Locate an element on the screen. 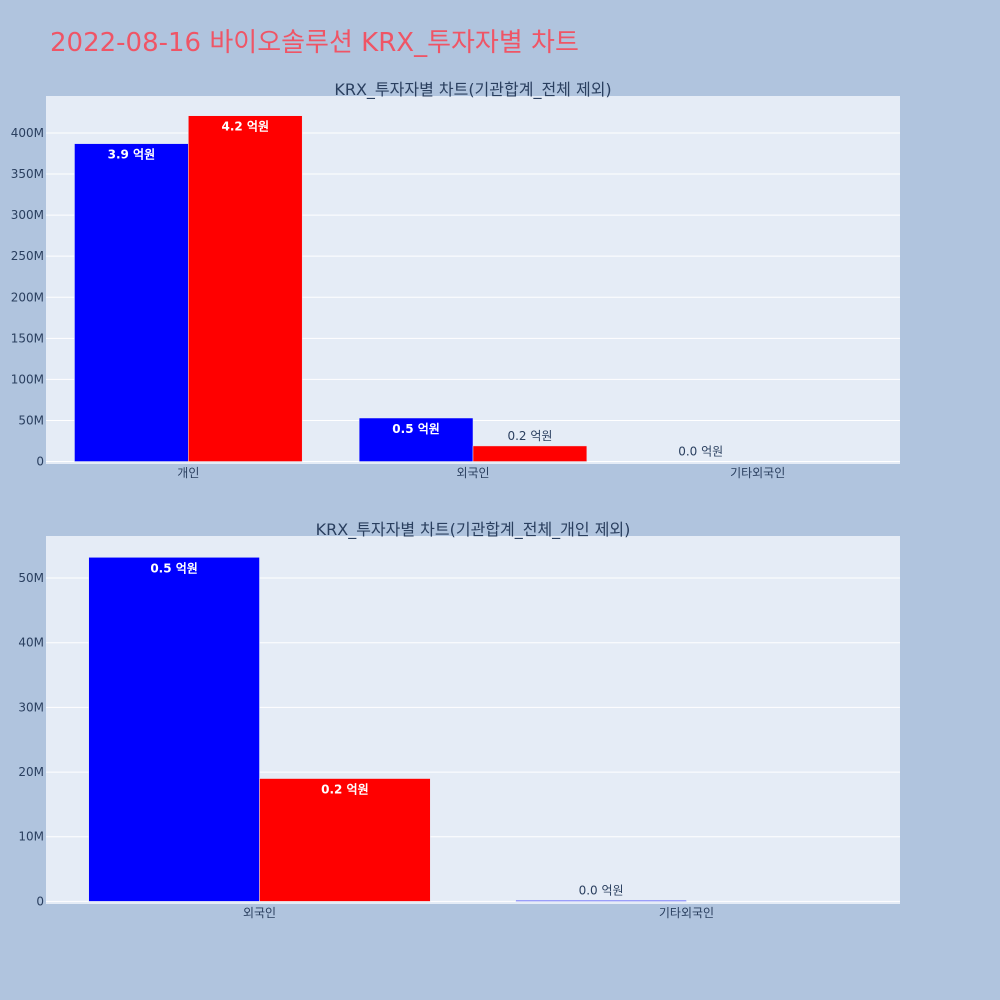  y-tick-label: 40M is located at coordinates (31, 643).